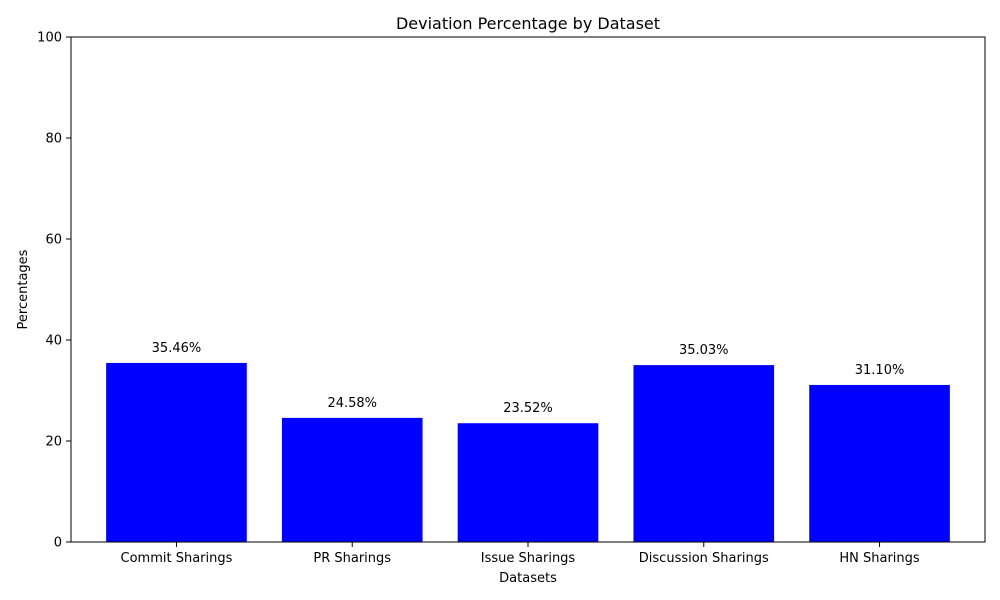  Describe the element at coordinates (528, 482) in the screenshot. I see `bar-issue-sharings` at that location.